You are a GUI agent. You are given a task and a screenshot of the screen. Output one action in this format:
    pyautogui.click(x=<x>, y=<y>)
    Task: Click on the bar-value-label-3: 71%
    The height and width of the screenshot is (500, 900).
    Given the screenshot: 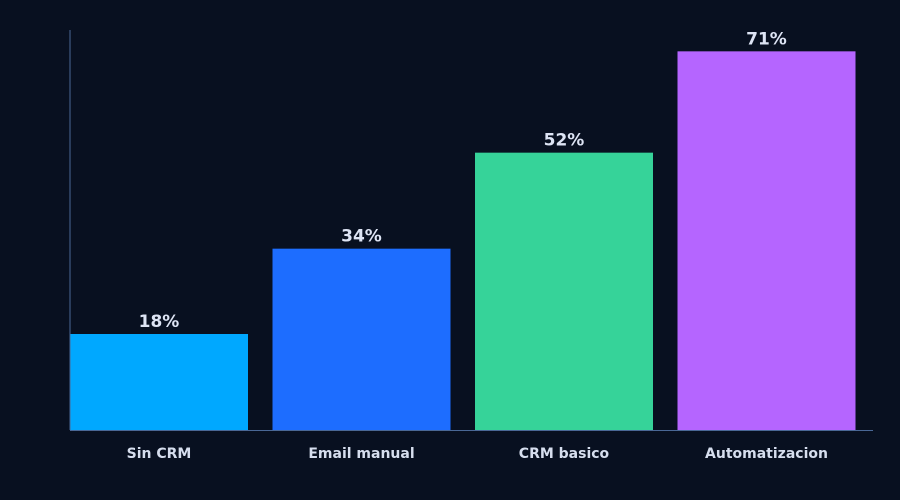 What is the action you would take?
    pyautogui.click(x=766, y=39)
    